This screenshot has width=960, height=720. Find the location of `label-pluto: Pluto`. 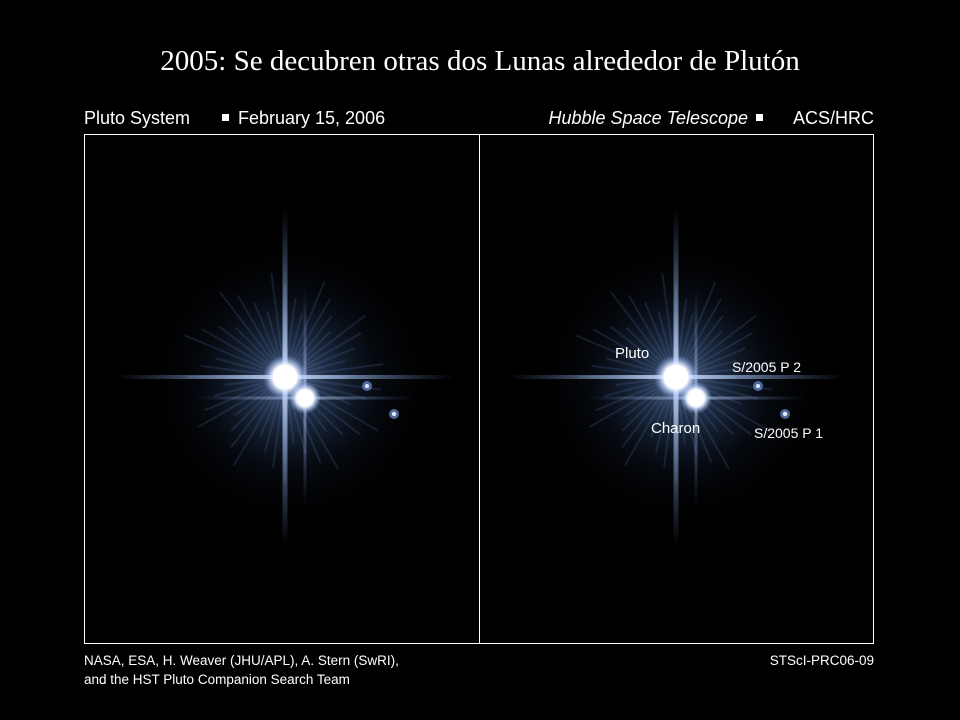

label-pluto: Pluto is located at coordinates (632, 353).